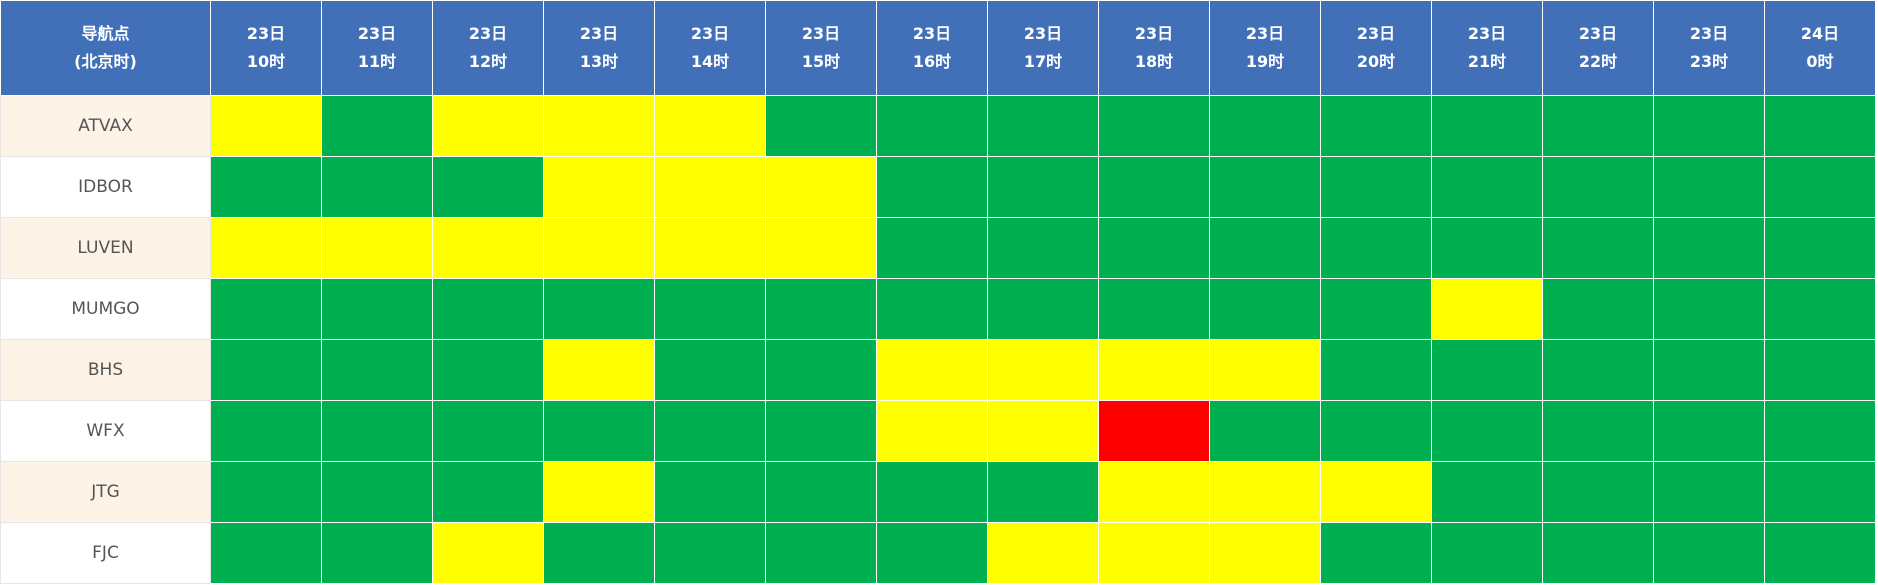 The height and width of the screenshot is (585, 1878). I want to click on time-header: 24日 0时, so click(1820, 48).